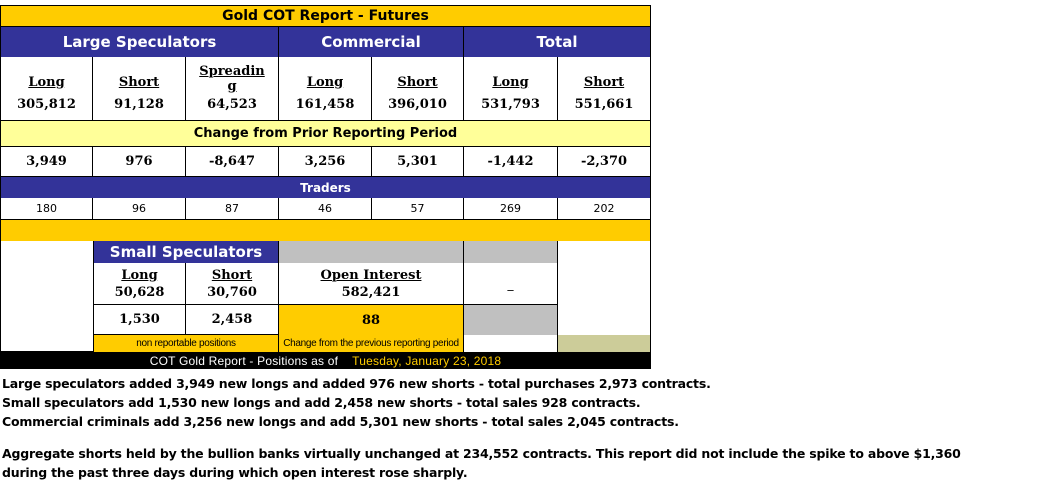 The height and width of the screenshot is (496, 1047). What do you see at coordinates (604, 343) in the screenshot?
I see `olive-cell` at bounding box center [604, 343].